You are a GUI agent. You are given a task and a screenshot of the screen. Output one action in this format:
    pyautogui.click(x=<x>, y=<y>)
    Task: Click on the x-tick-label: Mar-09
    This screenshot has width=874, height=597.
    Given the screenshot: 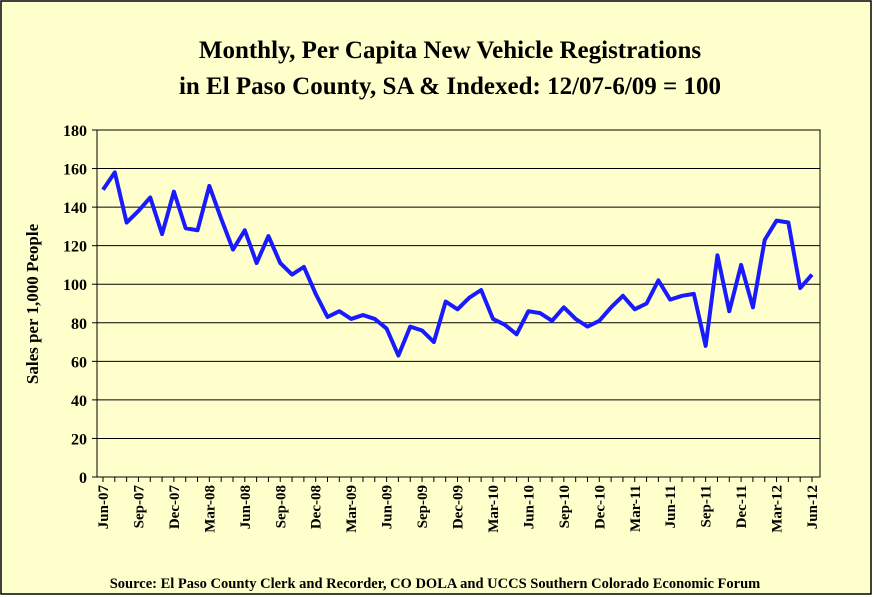 What is the action you would take?
    pyautogui.click(x=352, y=509)
    